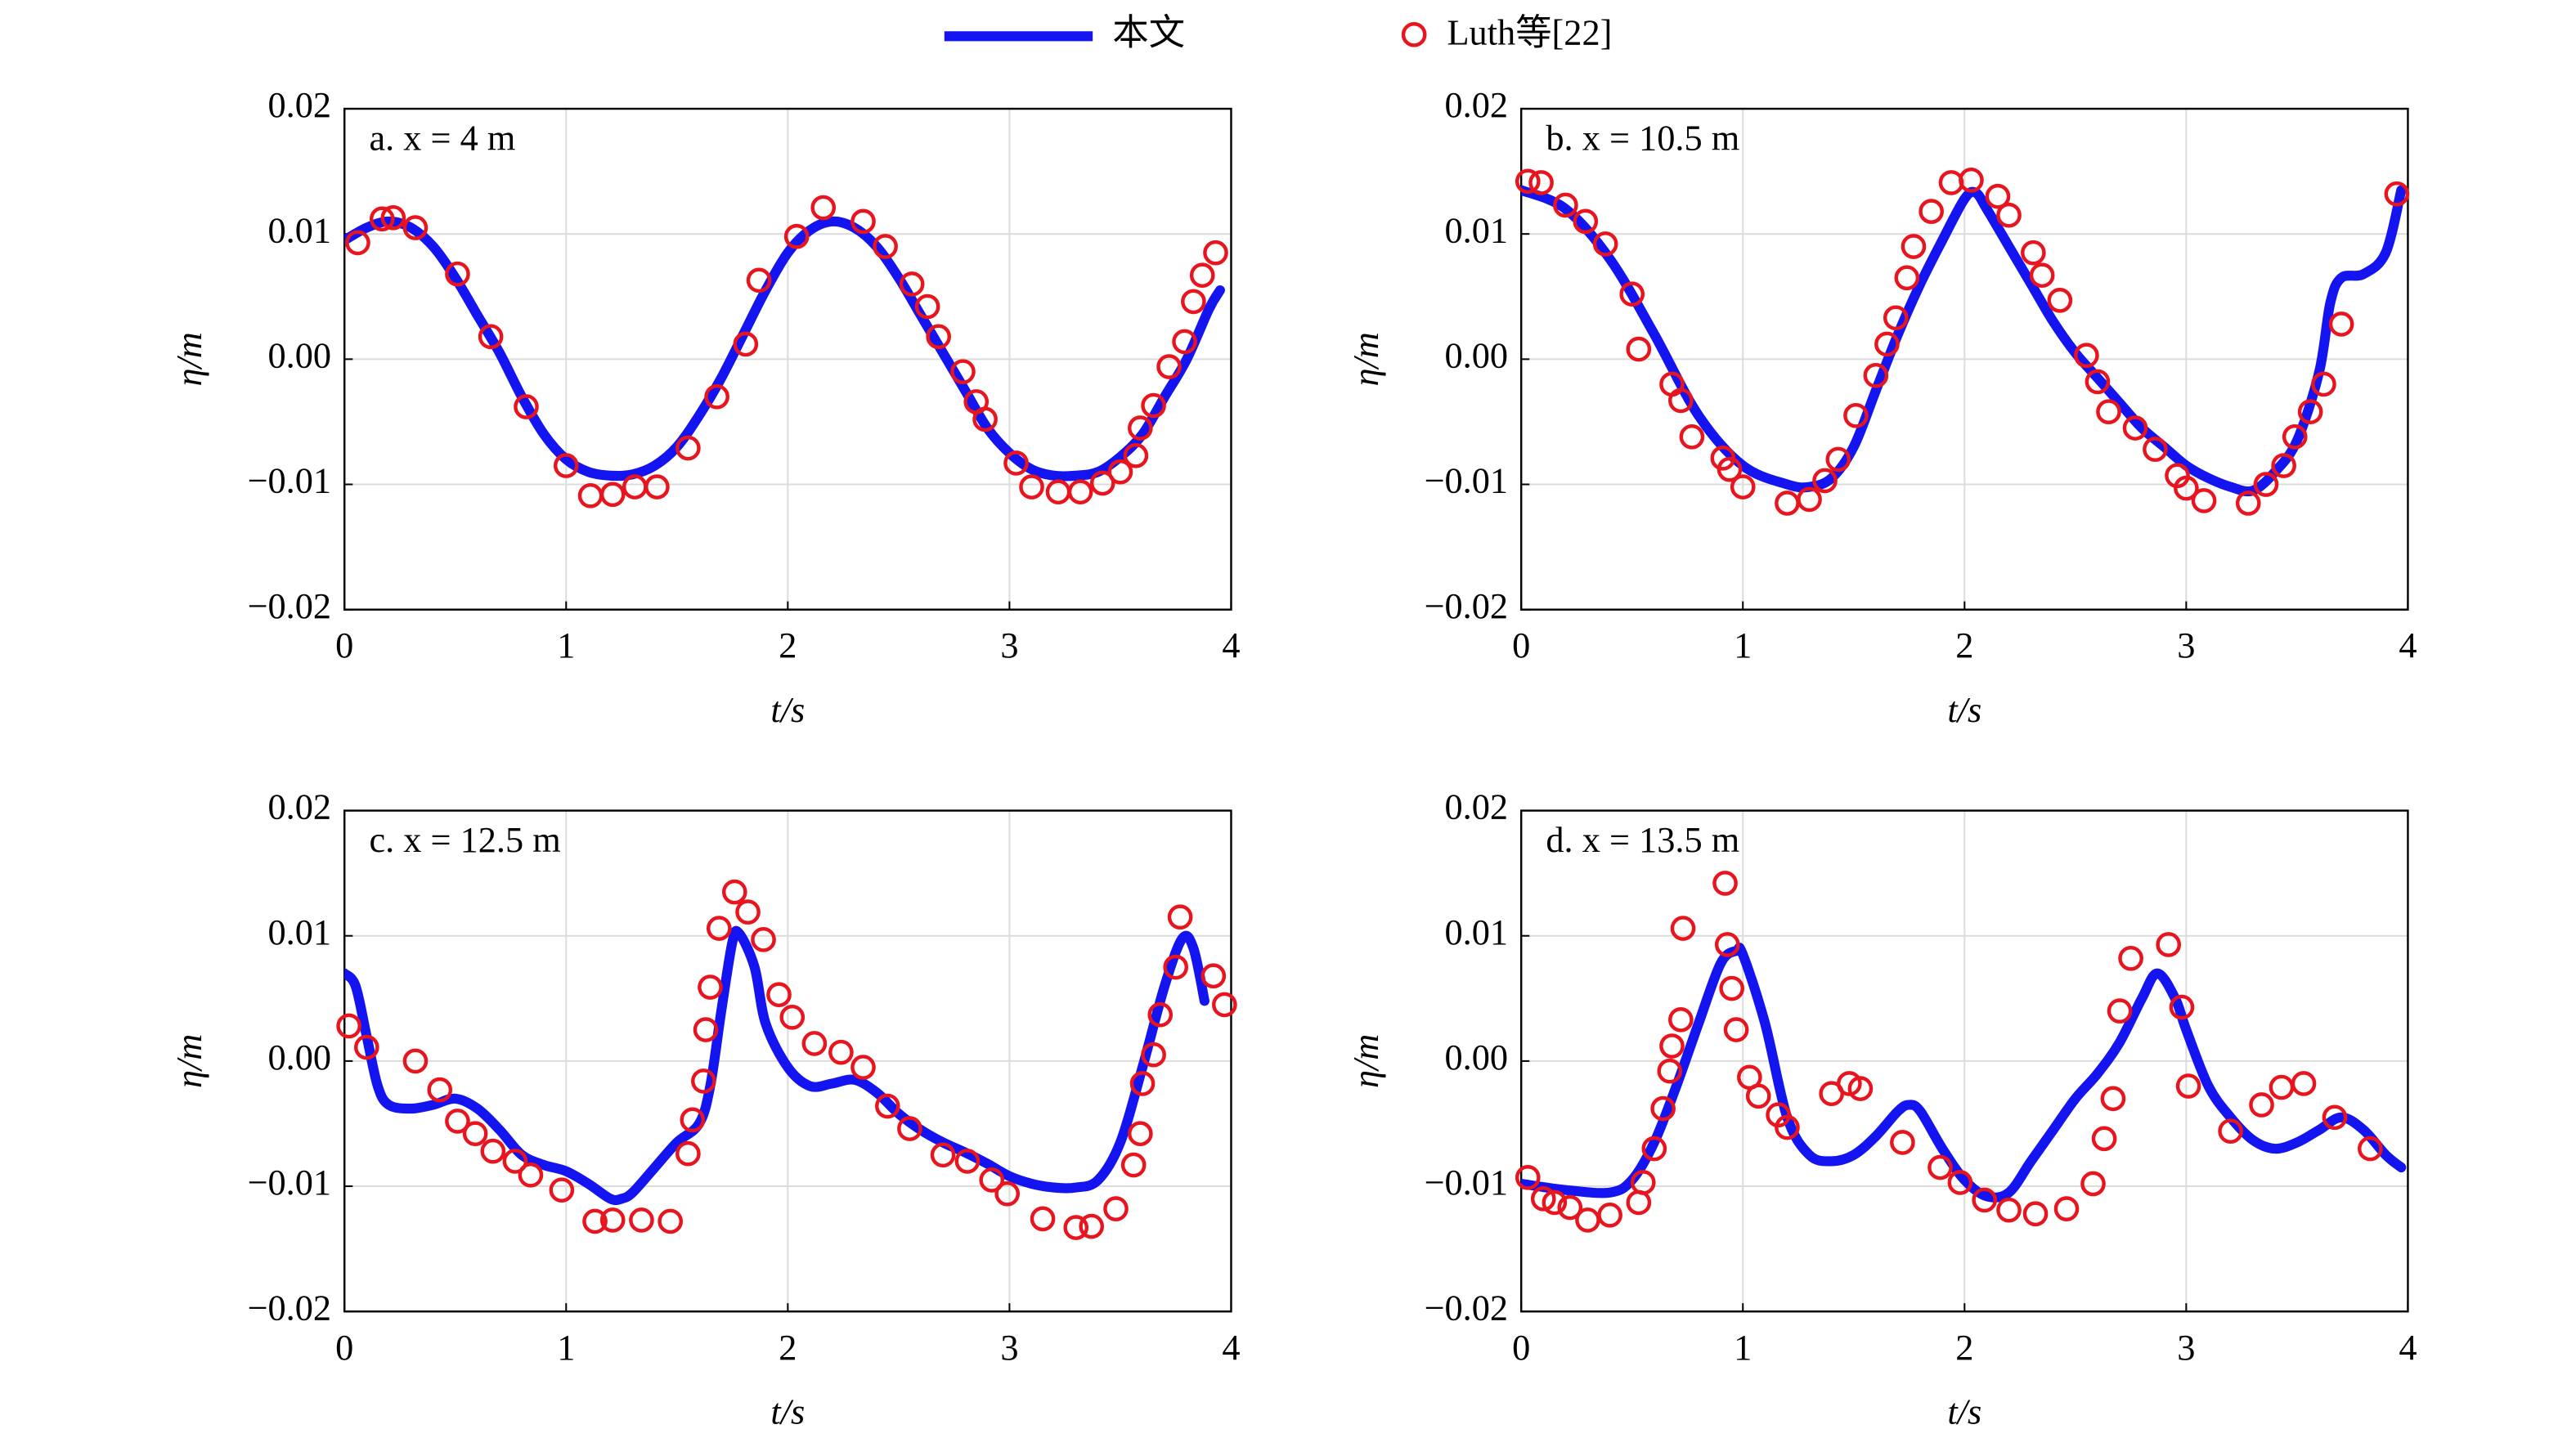 This screenshot has width=2576, height=1438. Describe the element at coordinates (1466, 1307) in the screenshot. I see `y-tick-label: −0.02` at that location.